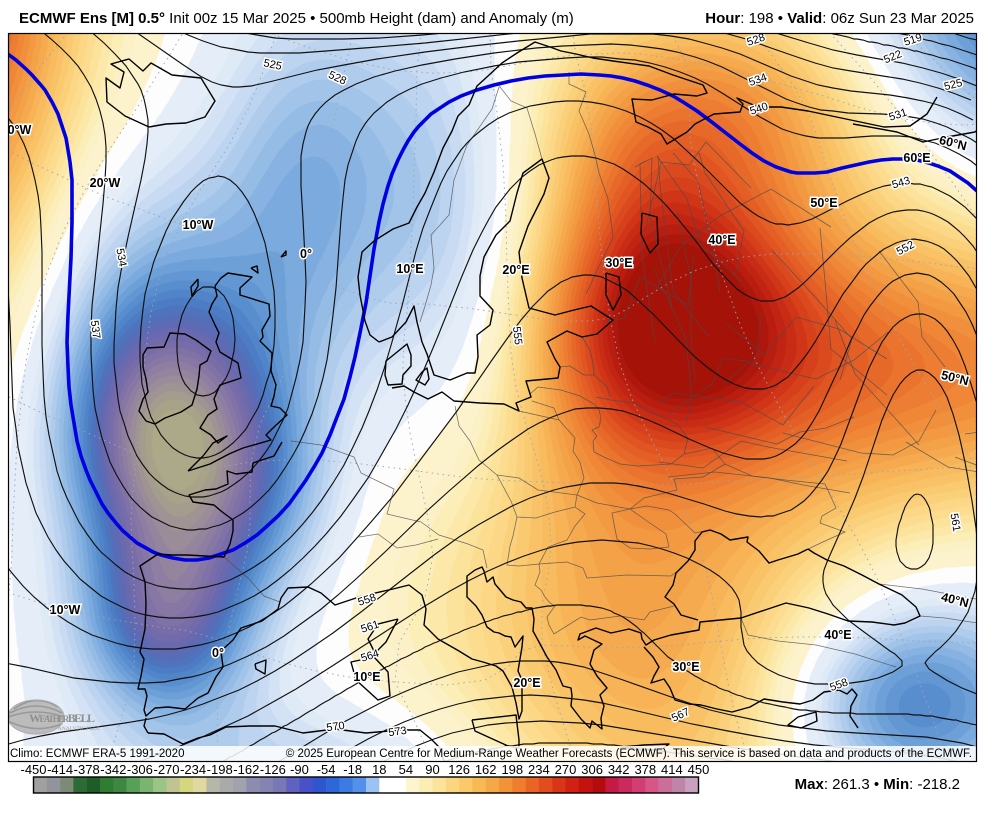  Describe the element at coordinates (95, 330) in the screenshot. I see `svg-text: 537` at that location.